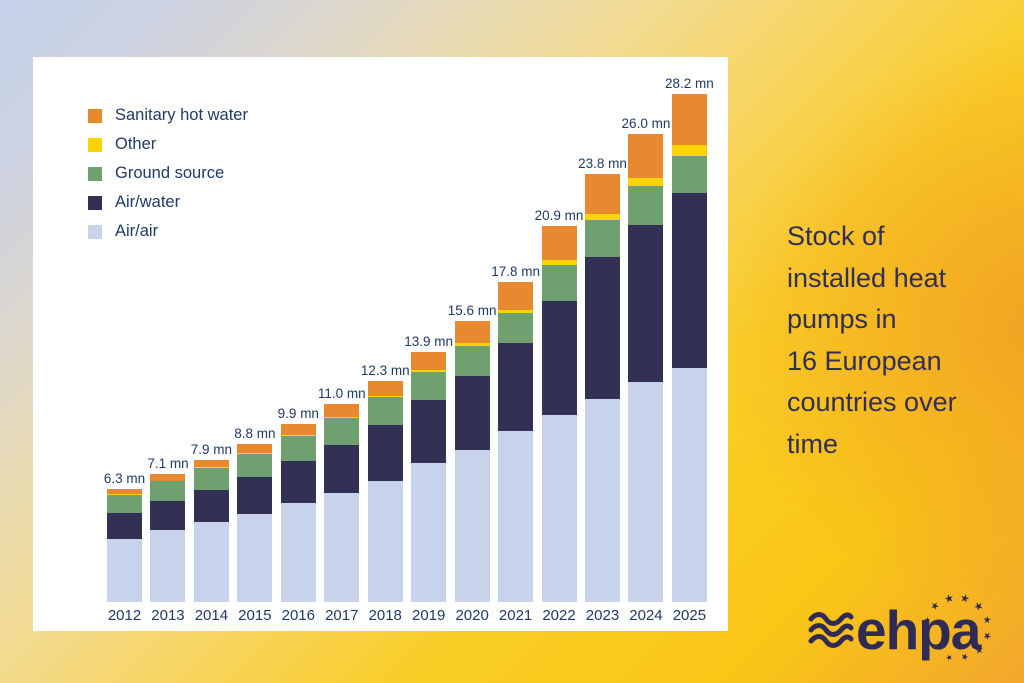 The image size is (1024, 683). What do you see at coordinates (341, 394) in the screenshot?
I see `bar-total-label: 11.0 mn` at bounding box center [341, 394].